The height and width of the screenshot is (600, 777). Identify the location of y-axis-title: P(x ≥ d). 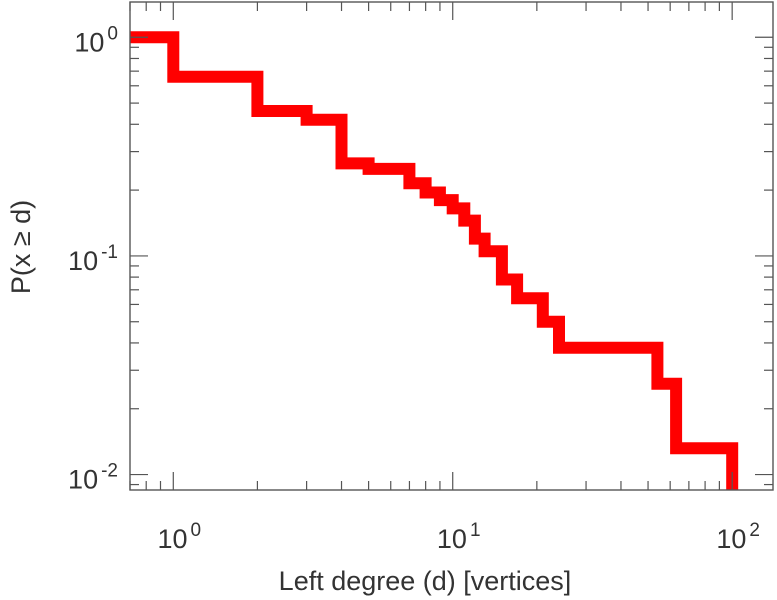
(21, 247).